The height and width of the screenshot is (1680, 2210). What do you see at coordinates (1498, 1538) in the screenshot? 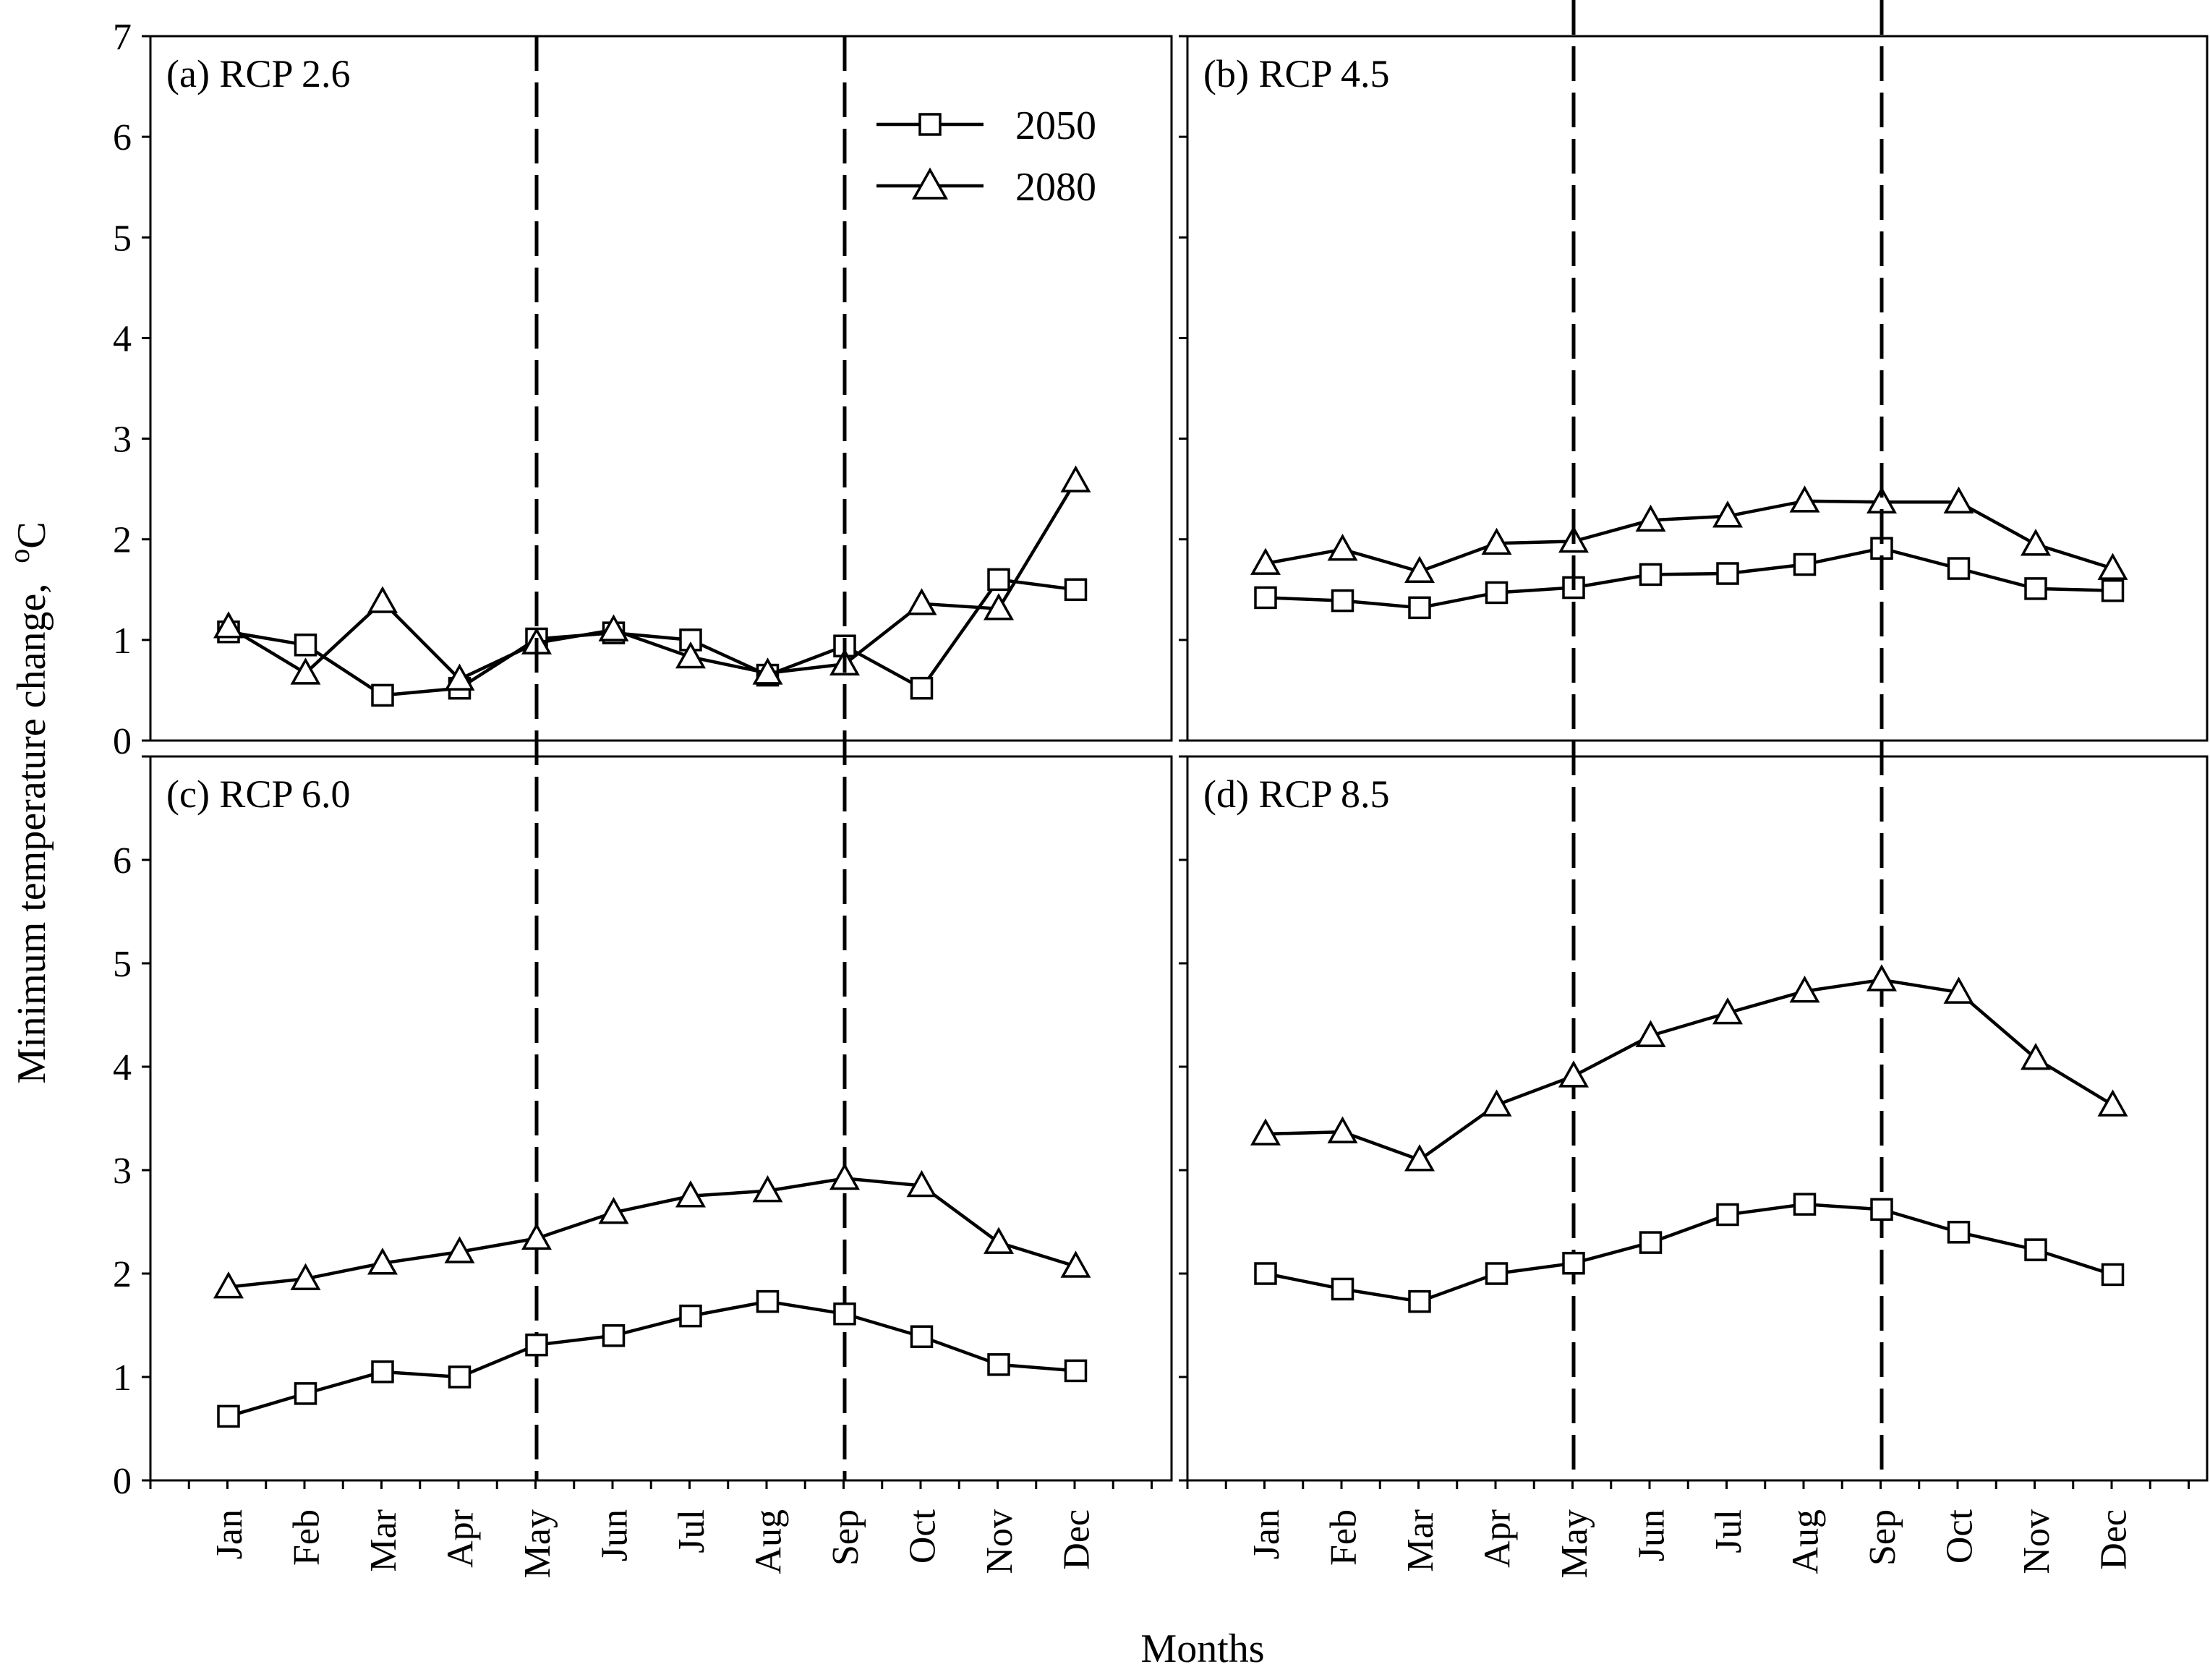
I see `x-tick-label: Apr` at bounding box center [1498, 1538].